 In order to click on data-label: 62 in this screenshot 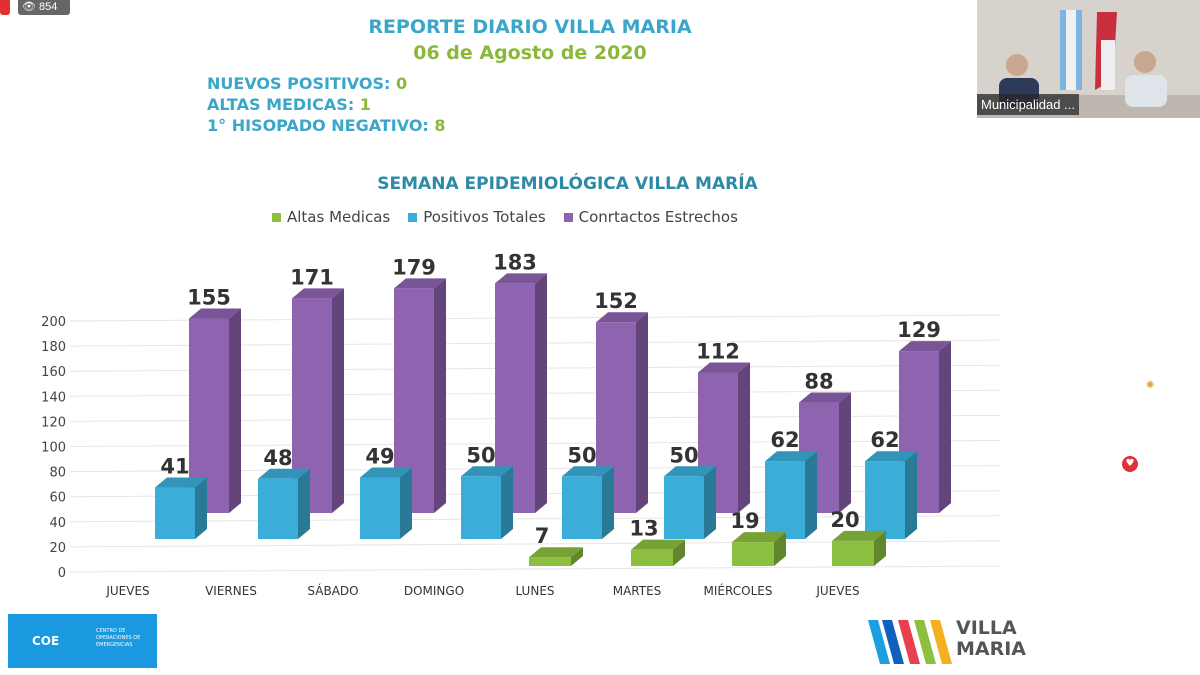, I will do `click(784, 440)`.